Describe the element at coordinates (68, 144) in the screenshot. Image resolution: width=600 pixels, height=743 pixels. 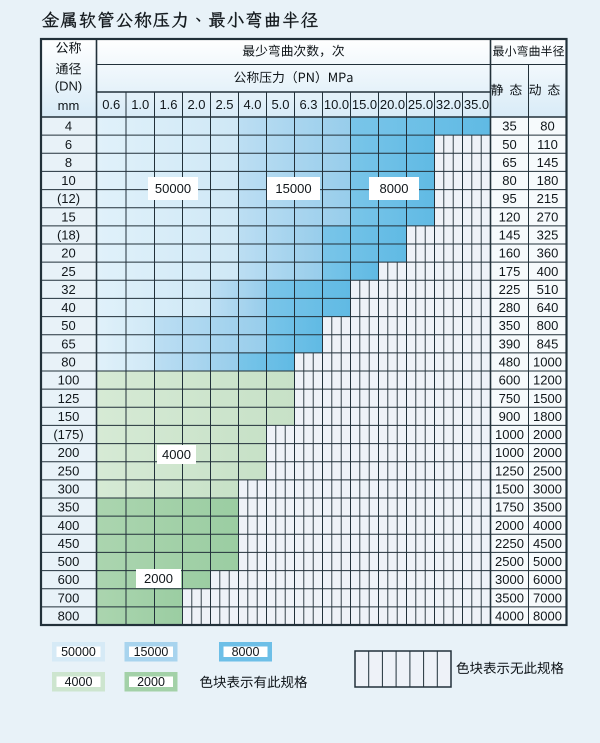
I see `svg-text: 6` at that location.